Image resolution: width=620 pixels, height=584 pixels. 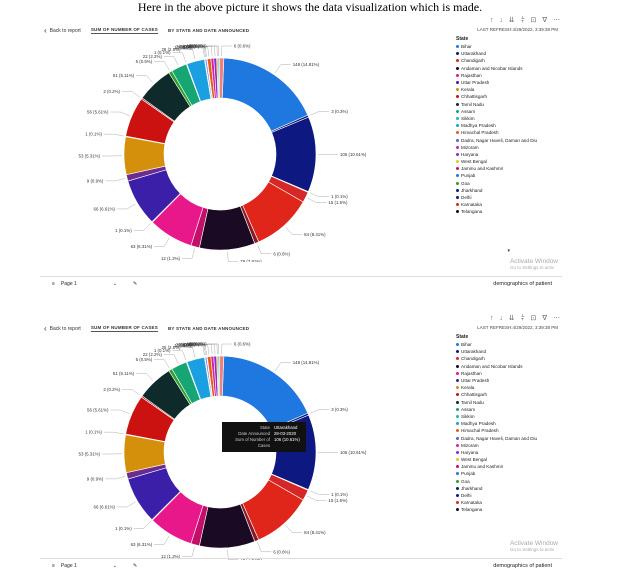 What do you see at coordinates (478, 424) in the screenshot?
I see `legend-label: Madhya Pradesh` at bounding box center [478, 424].